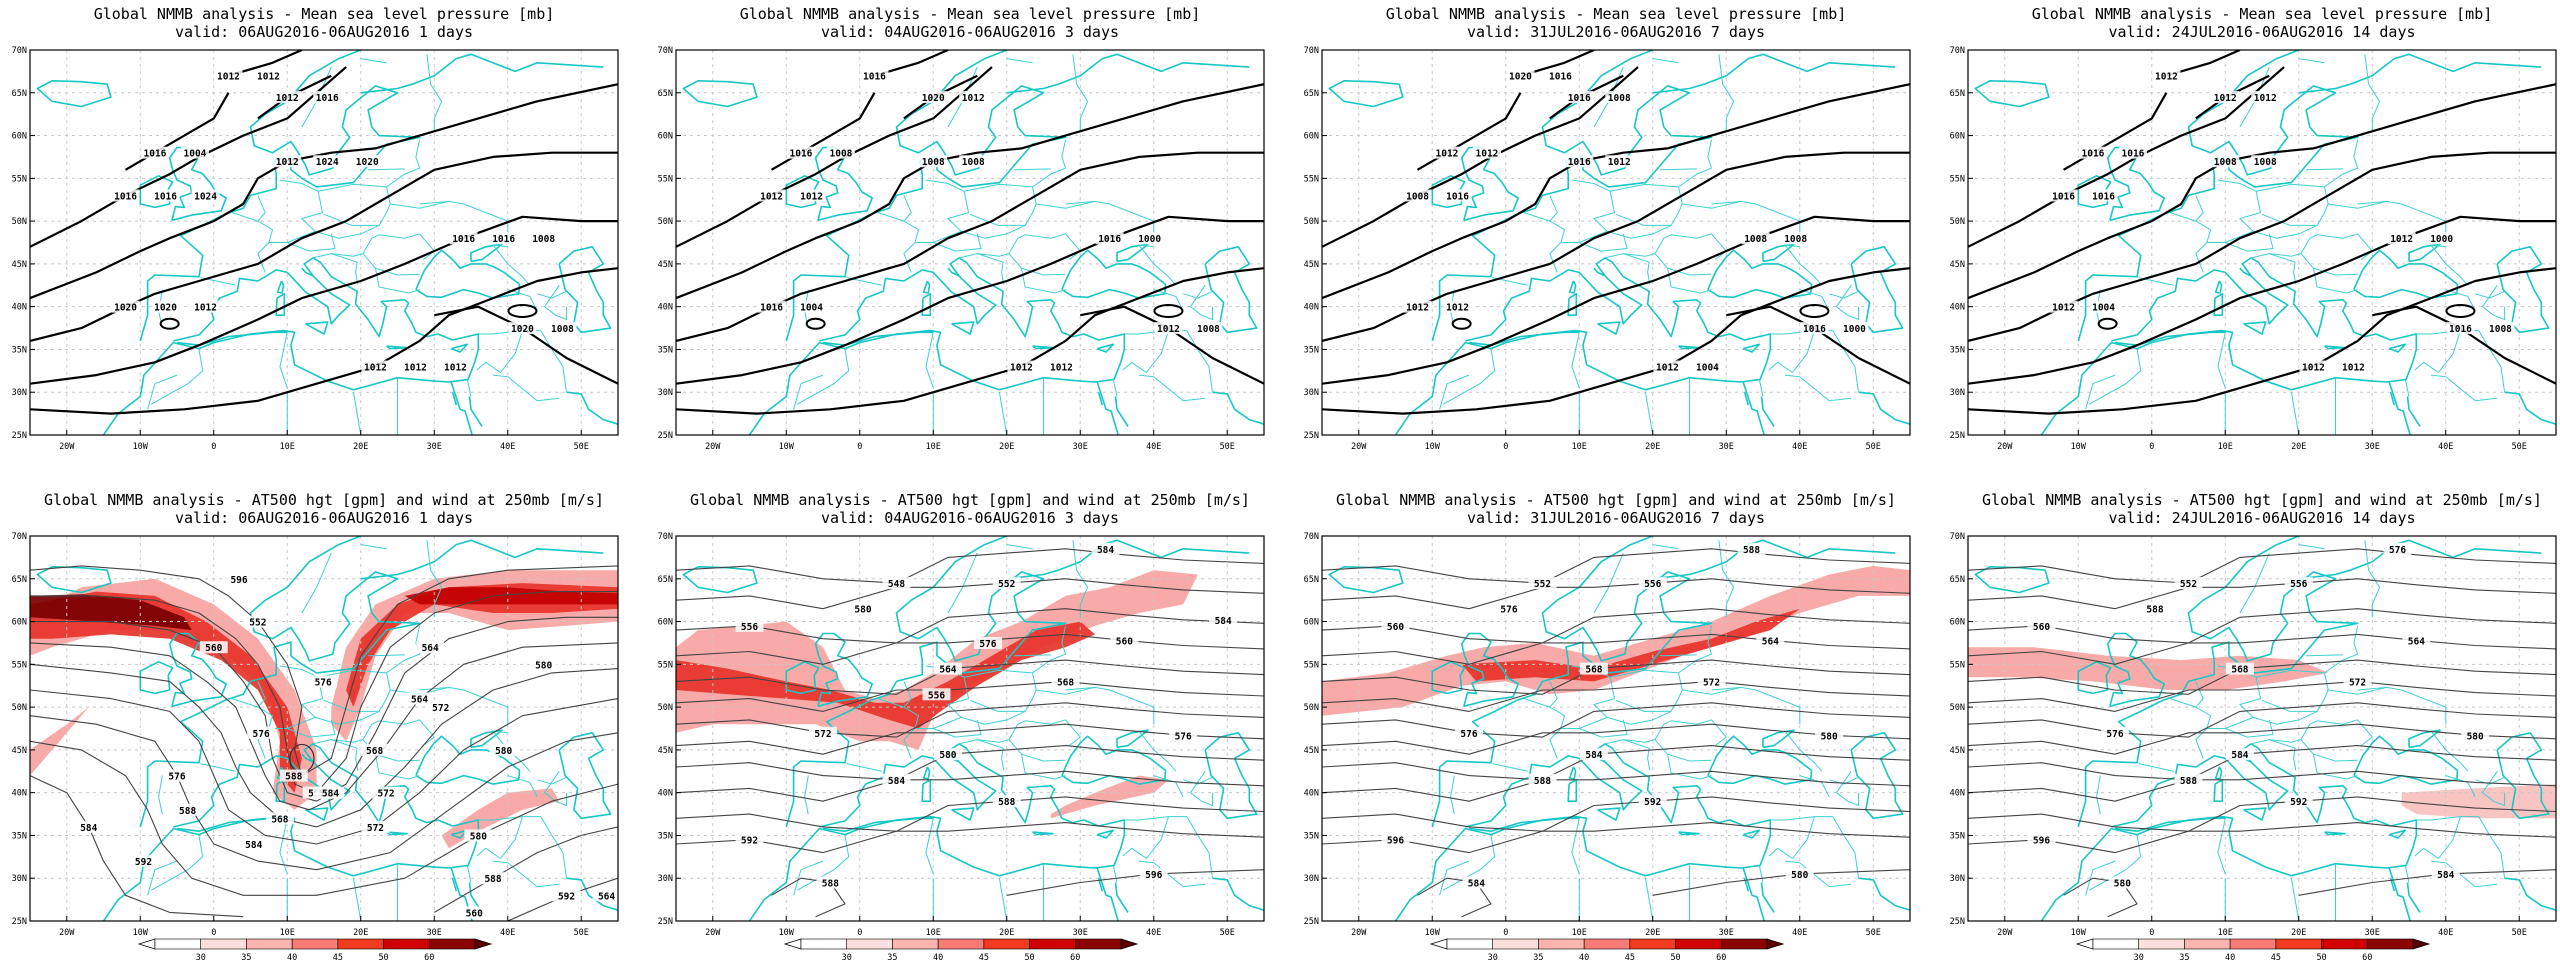 The height and width of the screenshot is (960, 2560). What do you see at coordinates (1080, 933) in the screenshot?
I see `longitude-tick-label: 30E` at bounding box center [1080, 933].